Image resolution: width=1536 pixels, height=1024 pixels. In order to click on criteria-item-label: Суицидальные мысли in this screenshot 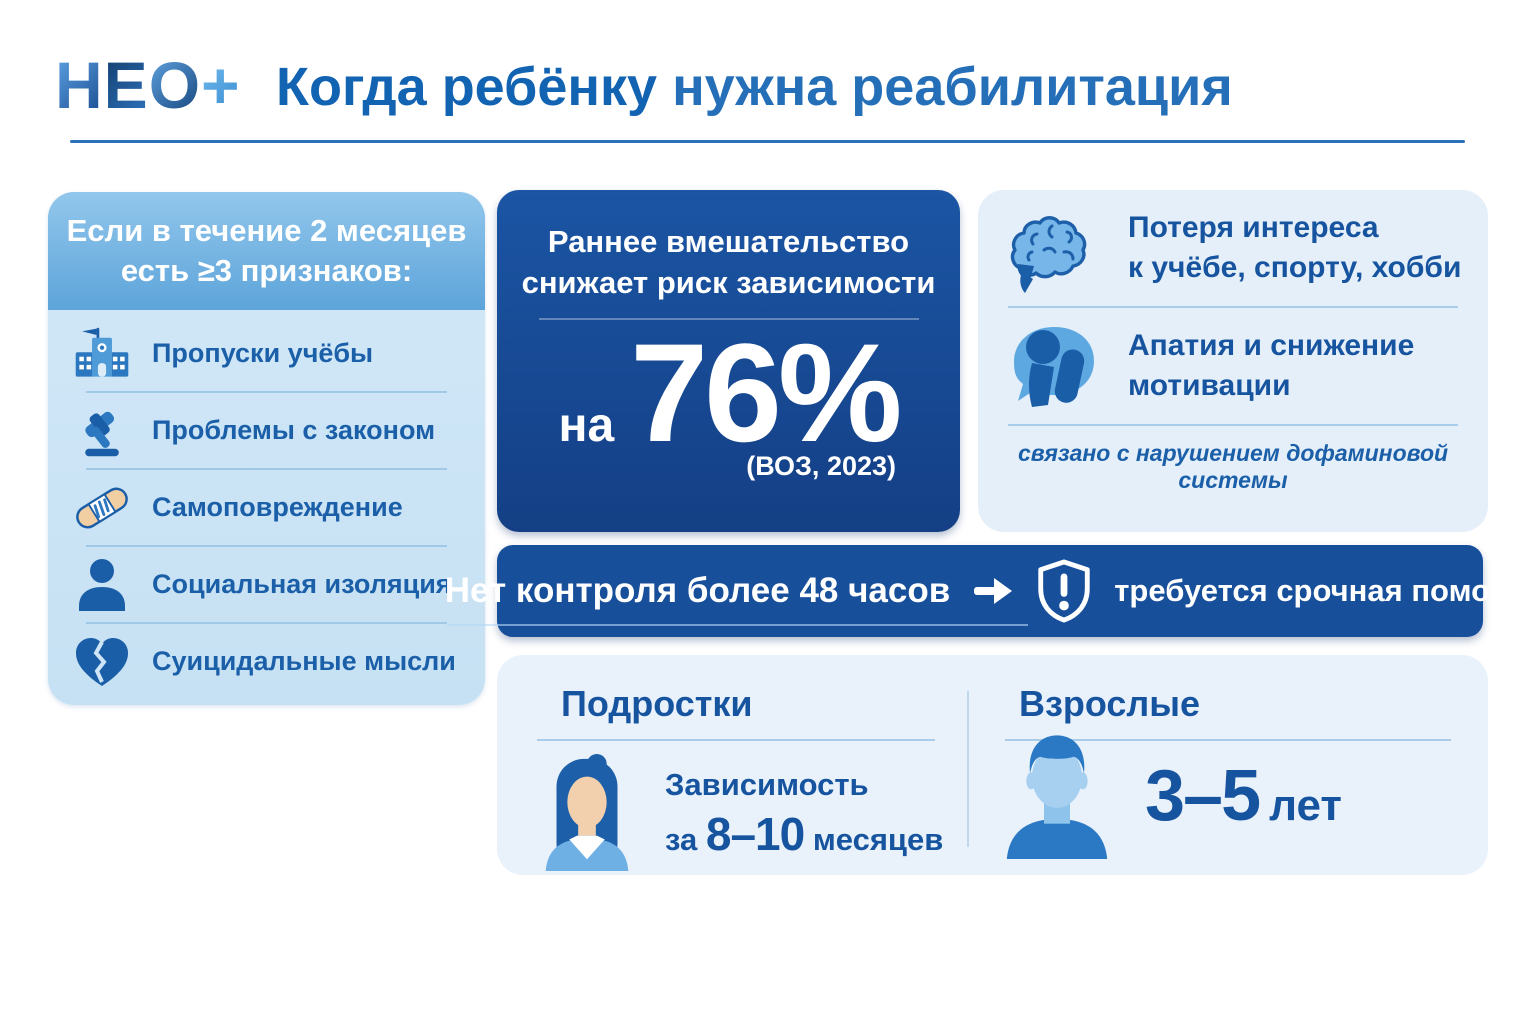, I will do `click(304, 661)`.